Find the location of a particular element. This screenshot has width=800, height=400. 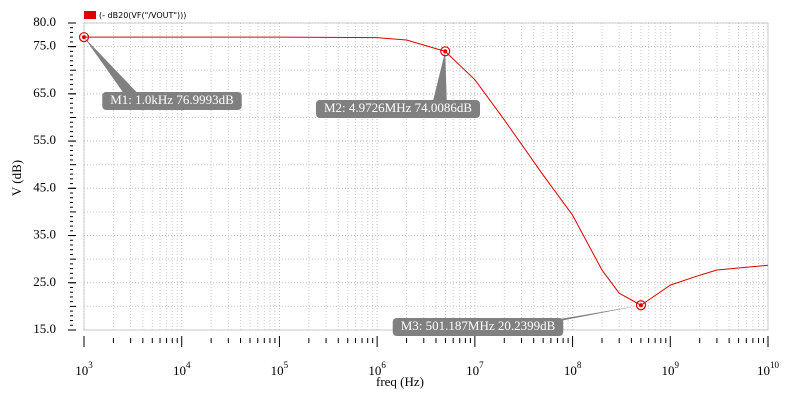

marker-label: M3: 501.187MHz 20.2399dB is located at coordinates (478, 325).